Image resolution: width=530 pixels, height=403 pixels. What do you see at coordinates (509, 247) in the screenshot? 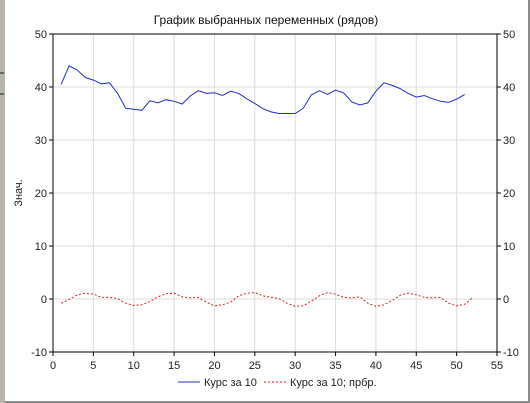
I see `y-tick-label-right: 10` at bounding box center [509, 247].